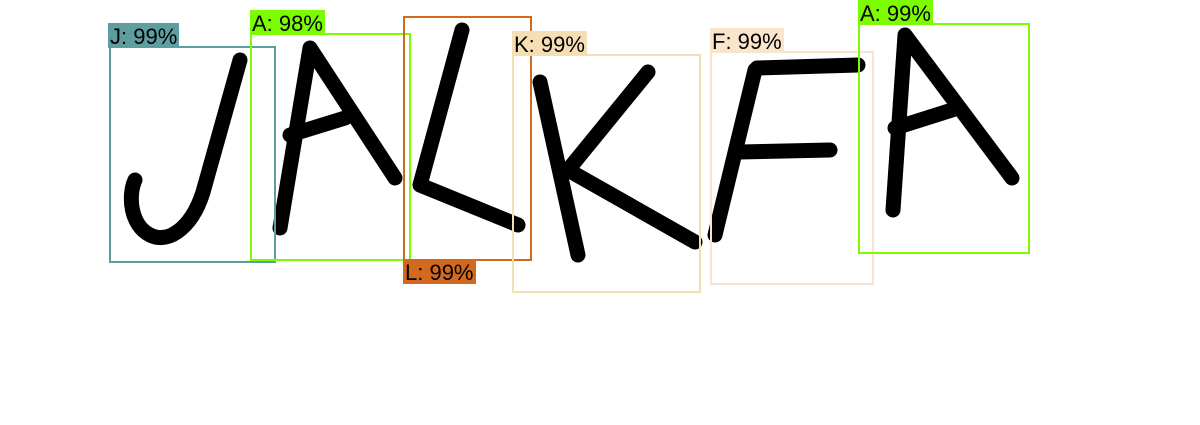 This screenshot has width=1200, height=425. I want to click on bounding-box-k, so click(606, 173).